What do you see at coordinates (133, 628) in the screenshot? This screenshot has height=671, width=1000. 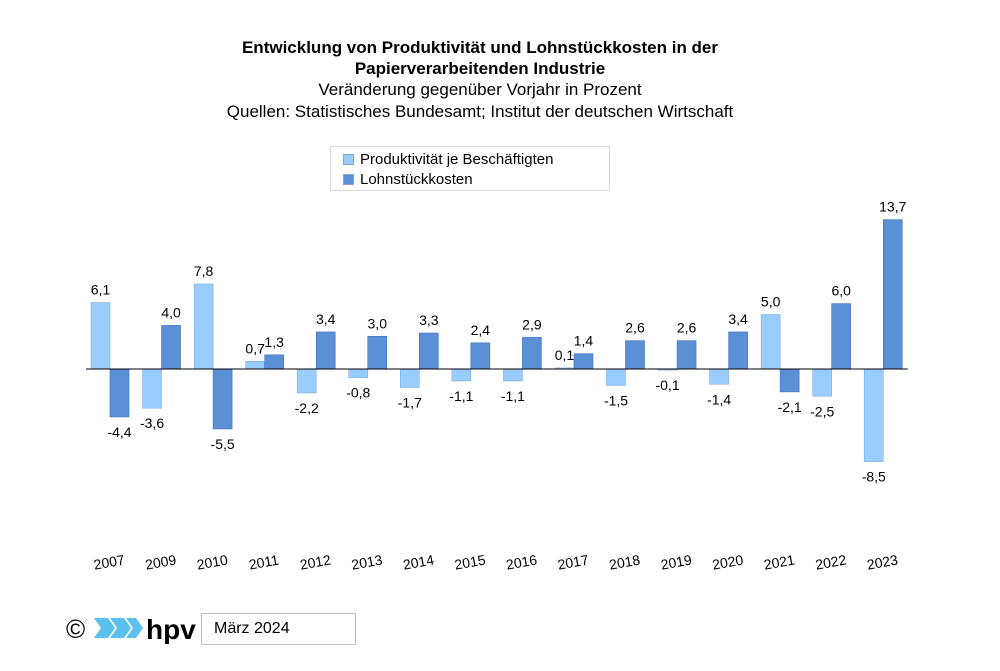 I see `hpv-logo: © hpv` at bounding box center [133, 628].